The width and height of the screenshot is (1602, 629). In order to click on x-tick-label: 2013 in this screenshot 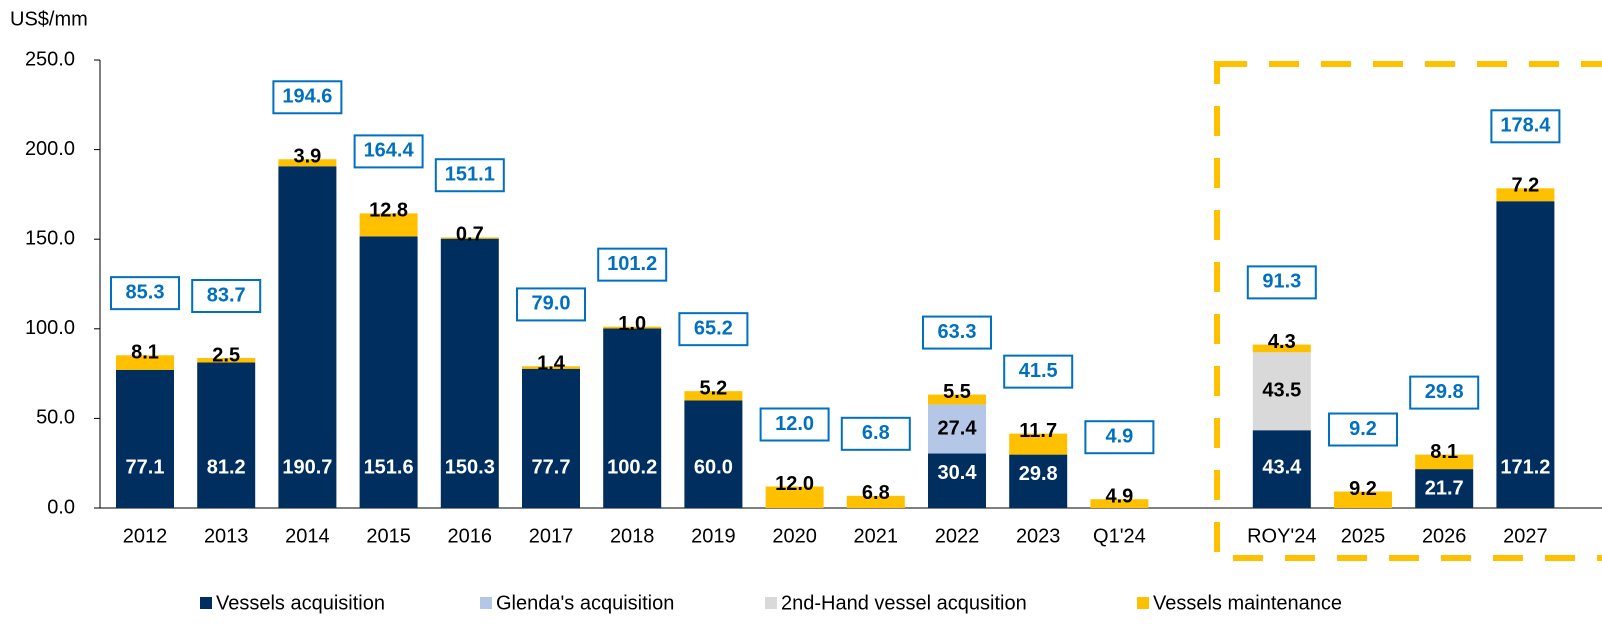, I will do `click(226, 536)`.